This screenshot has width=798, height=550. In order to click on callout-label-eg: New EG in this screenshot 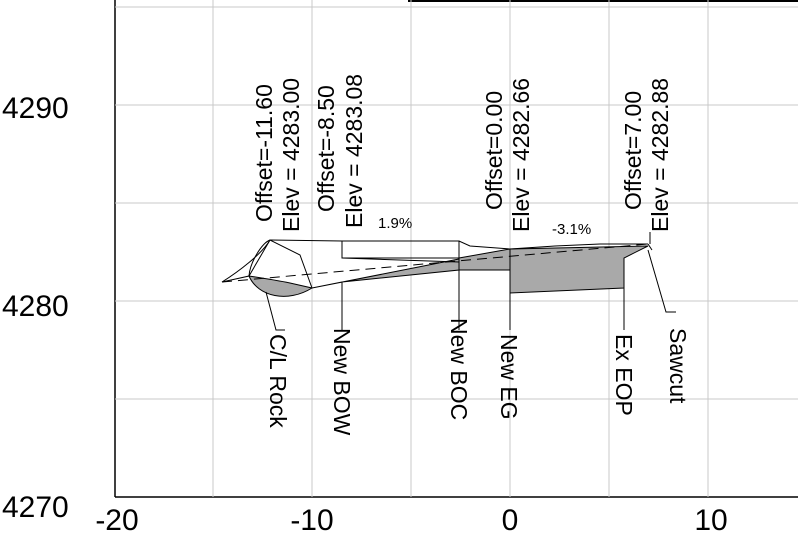, I will do `click(509, 377)`.